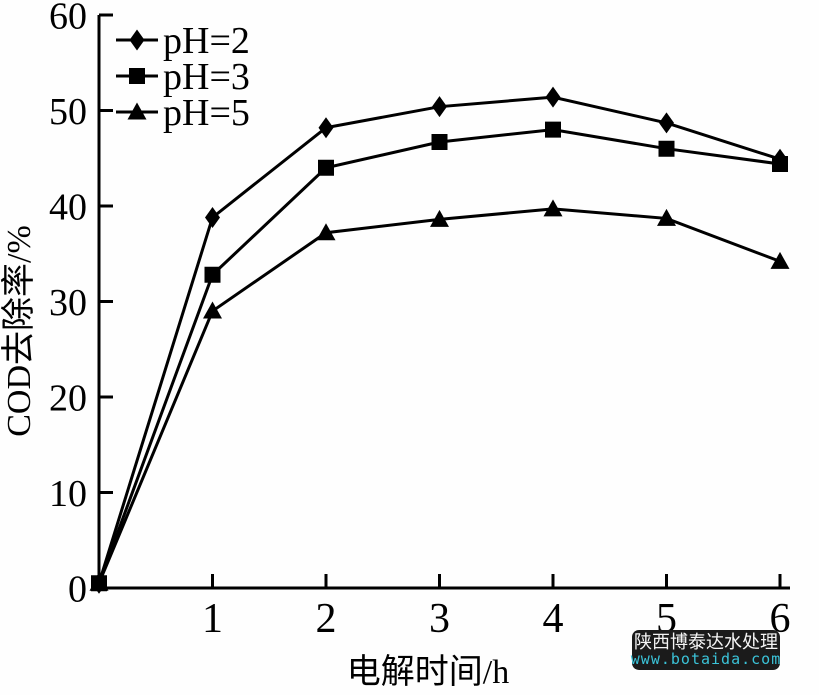  Describe the element at coordinates (326, 619) in the screenshot. I see `x-tick-label: 2` at that location.